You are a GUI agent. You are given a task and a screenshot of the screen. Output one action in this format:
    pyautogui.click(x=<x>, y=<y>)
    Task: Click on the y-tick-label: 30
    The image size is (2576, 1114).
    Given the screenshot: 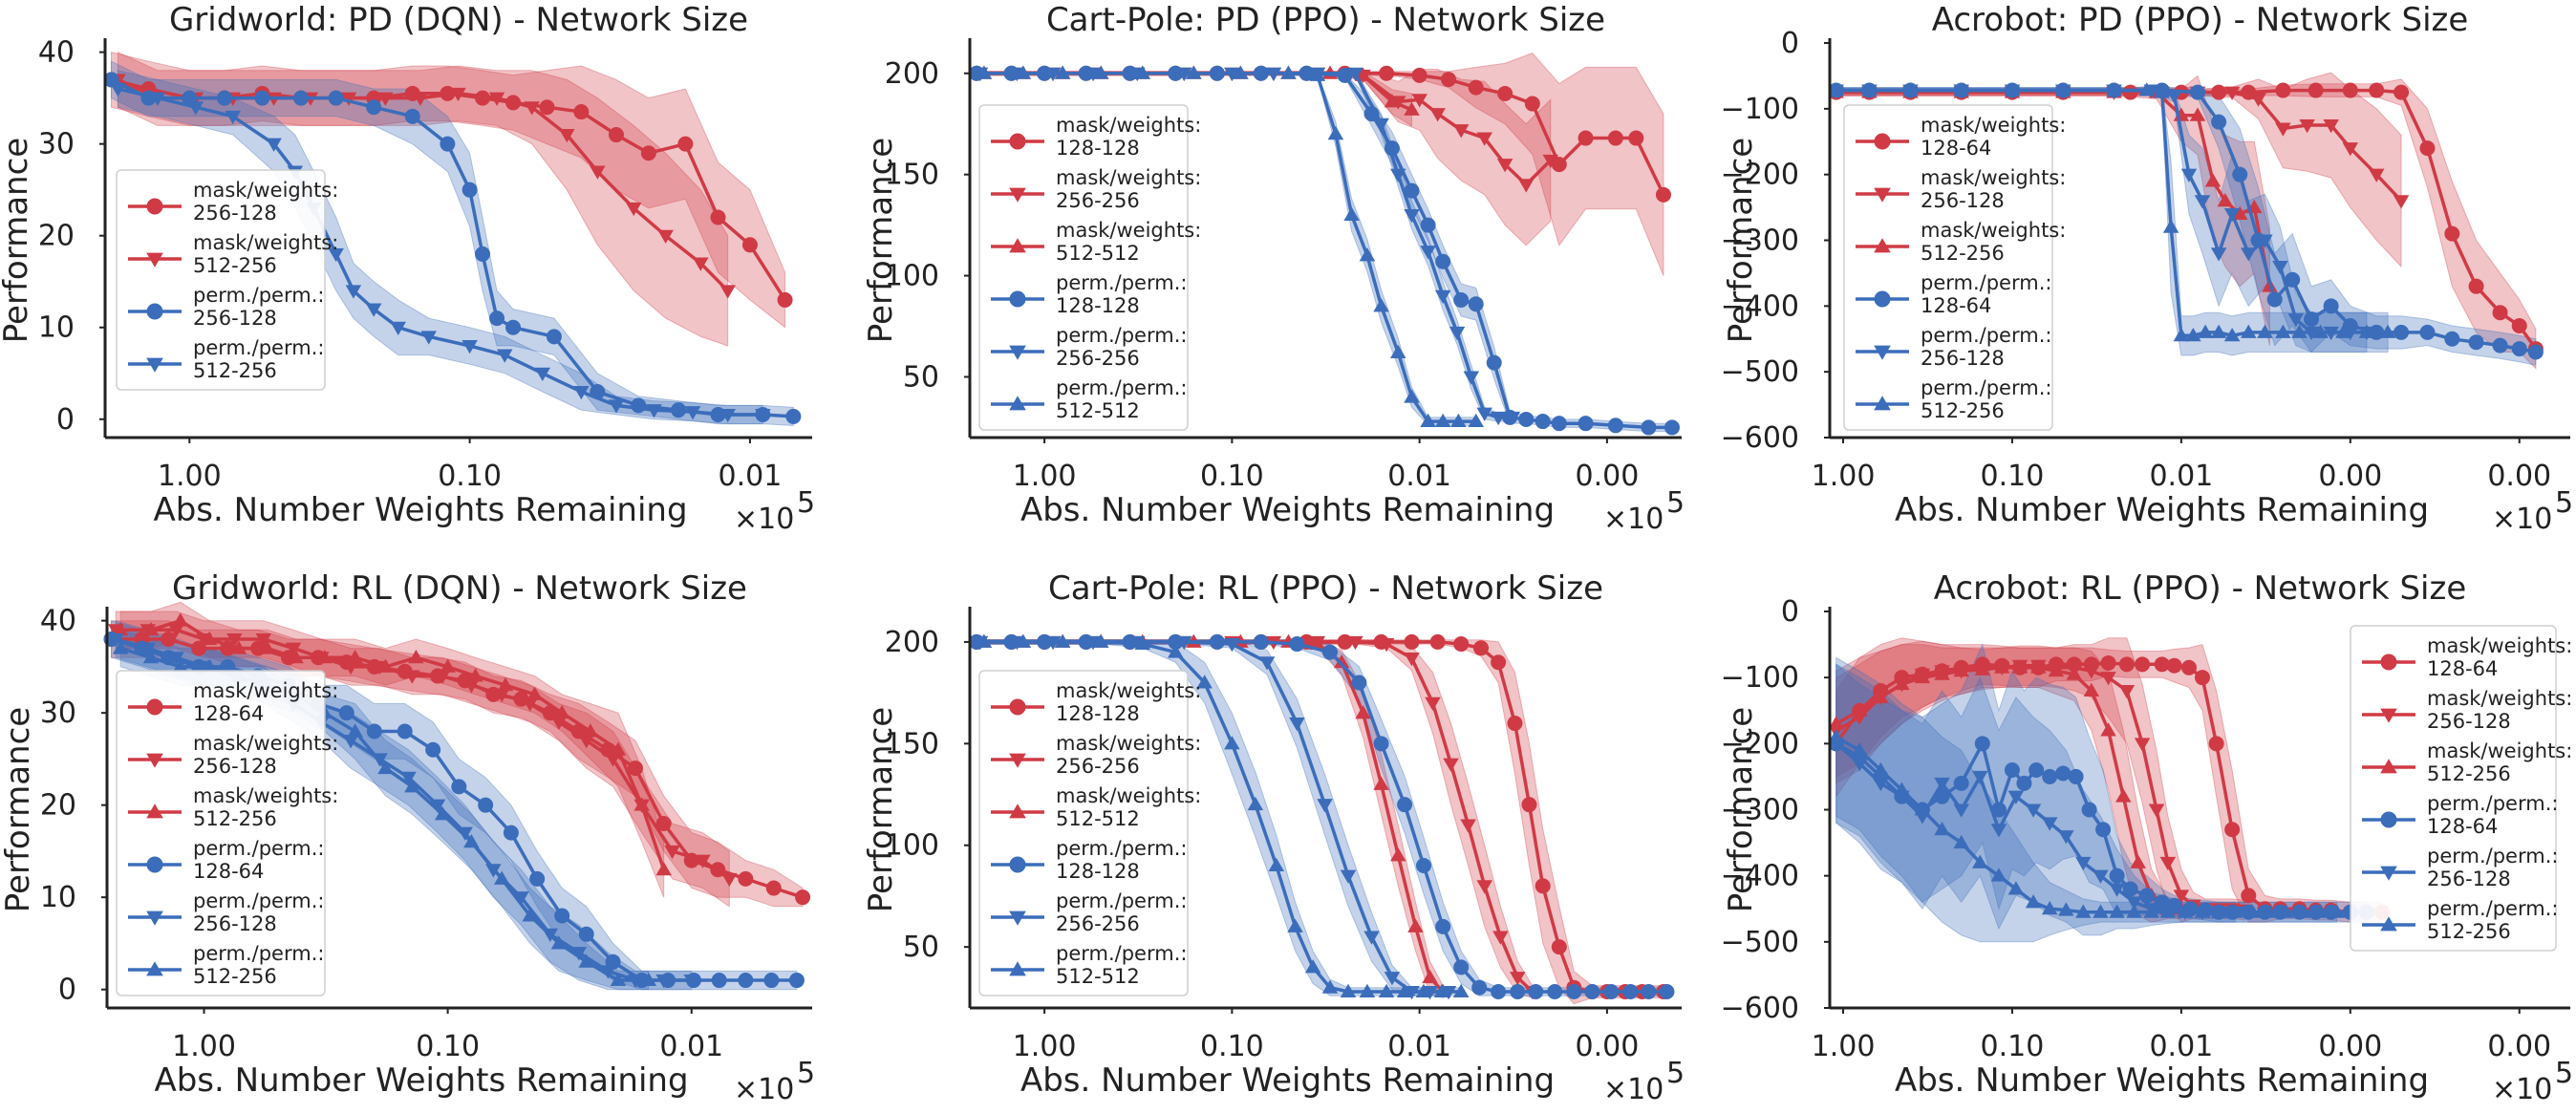 What is the action you would take?
    pyautogui.click(x=56, y=144)
    